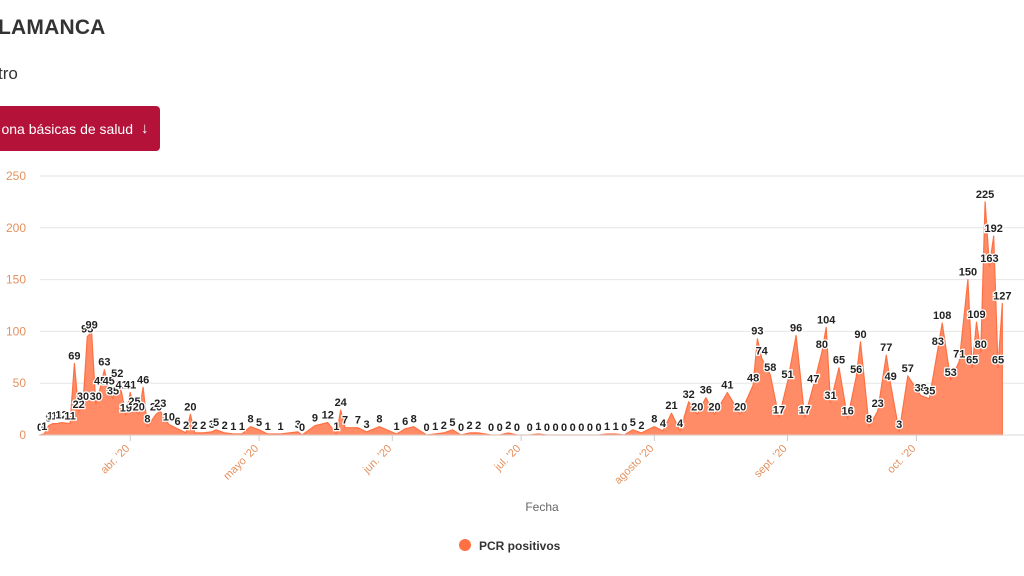 The width and height of the screenshot is (1024, 576). Describe the element at coordinates (116, 460) in the screenshot. I see `x-tick-label: abr. '20` at that location.